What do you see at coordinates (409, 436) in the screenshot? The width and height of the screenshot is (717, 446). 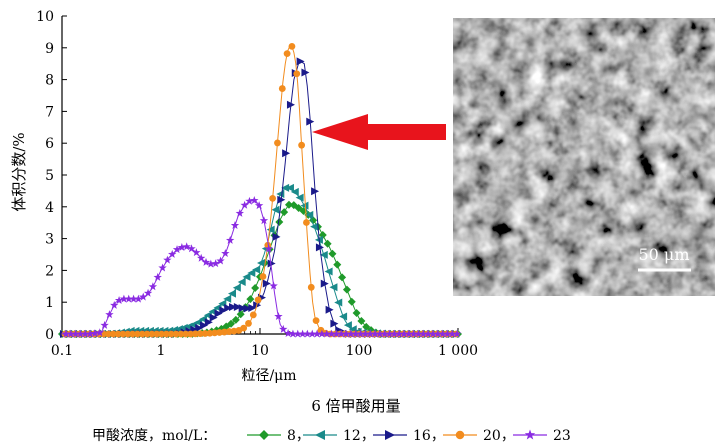 I see `legend-item-16: 16，` at bounding box center [409, 436].